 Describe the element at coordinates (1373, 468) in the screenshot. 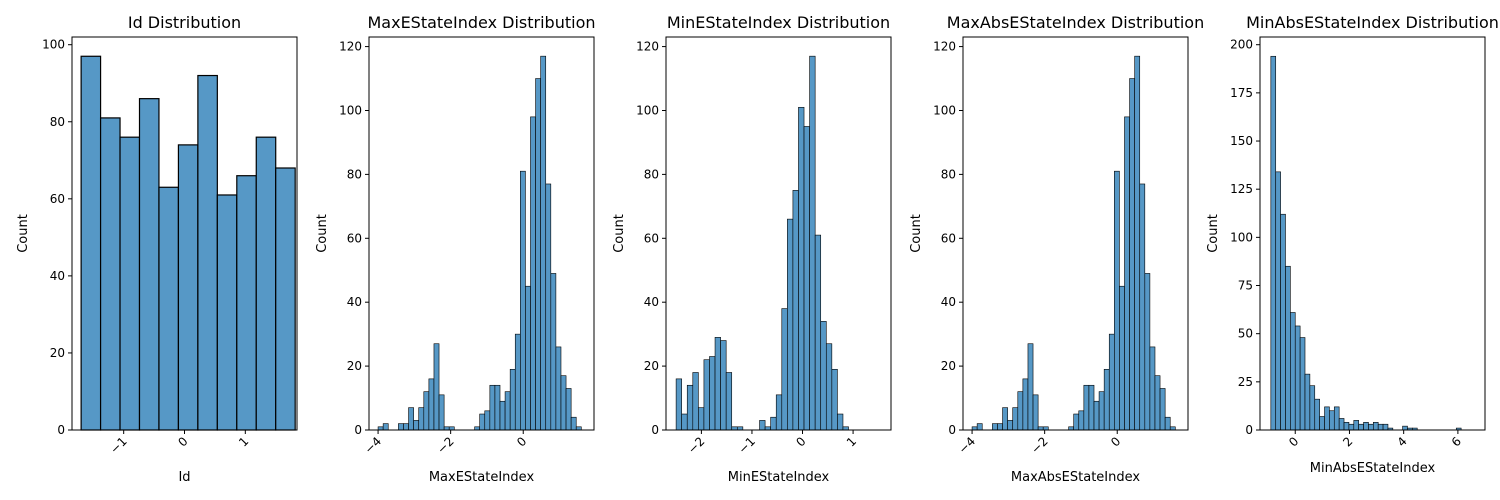

I see `x-axis-label: MinAbsEStateIndex` at that location.